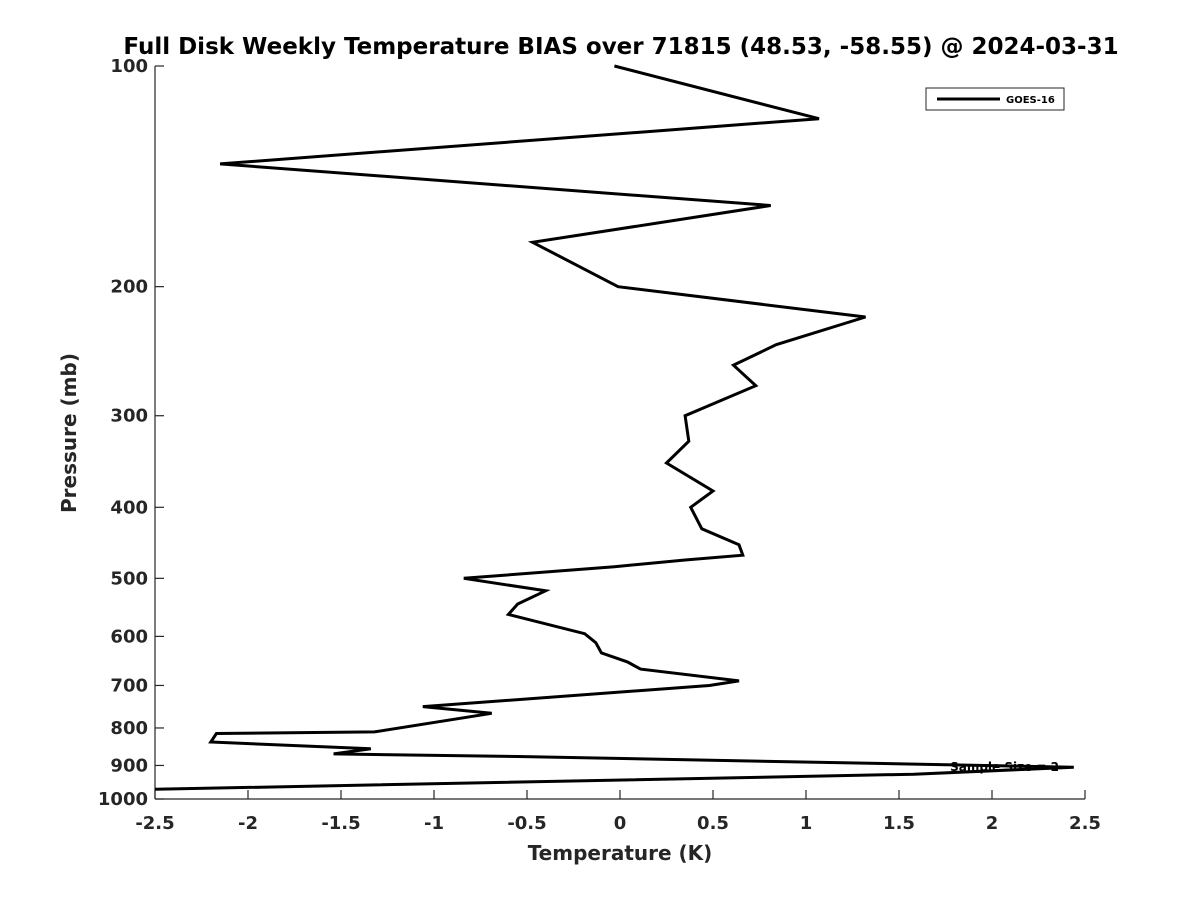  Describe the element at coordinates (248, 823) in the screenshot. I see `x-tick-label: -2` at that location.